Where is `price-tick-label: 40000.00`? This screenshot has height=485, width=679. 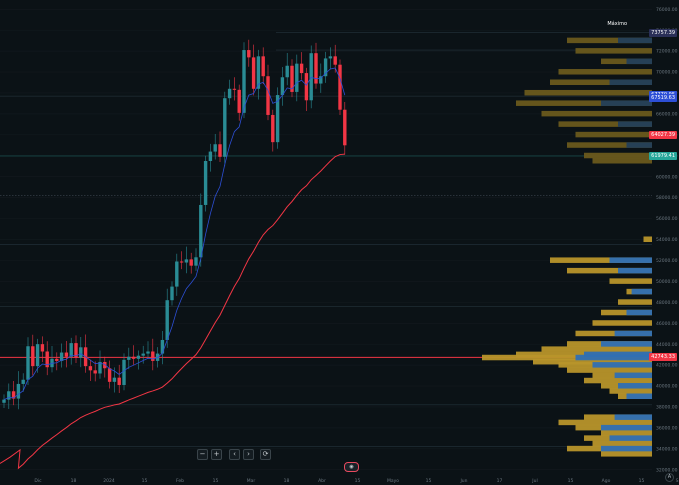
price-tick-label: 40000.00 is located at coordinates (667, 387).